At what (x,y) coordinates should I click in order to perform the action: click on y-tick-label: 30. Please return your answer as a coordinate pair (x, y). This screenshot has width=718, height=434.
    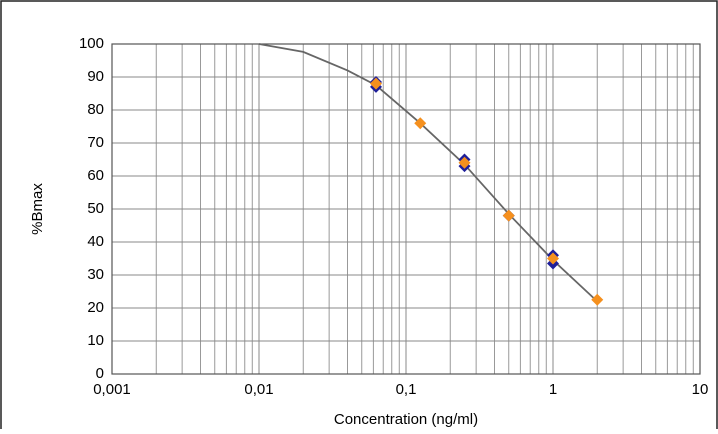
    Looking at the image, I should click on (95, 274).